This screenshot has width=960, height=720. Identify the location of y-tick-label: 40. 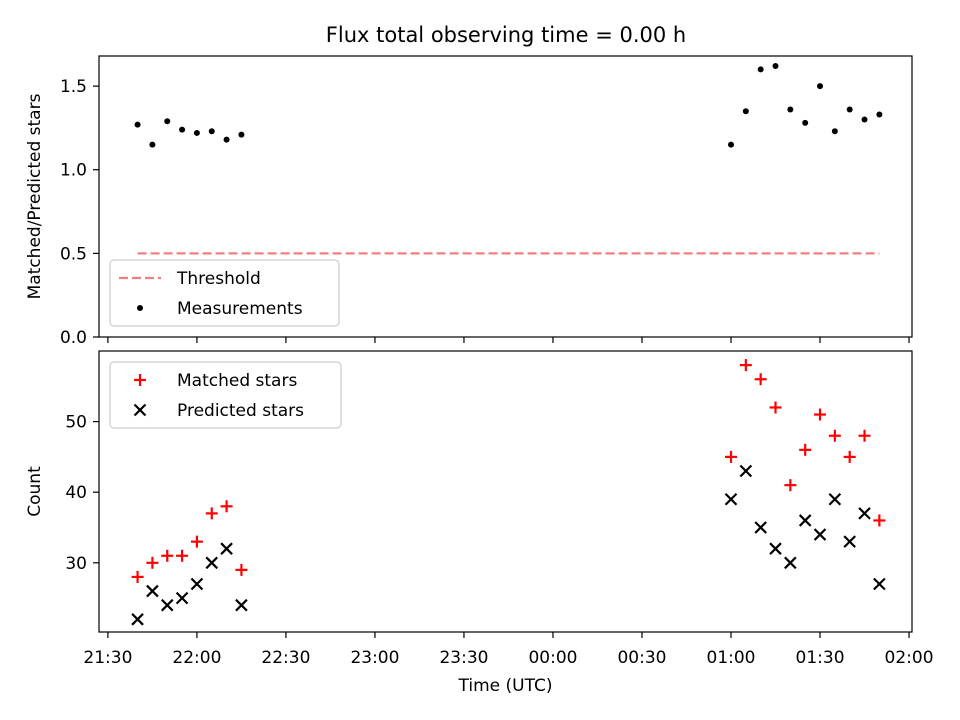
(76, 493).